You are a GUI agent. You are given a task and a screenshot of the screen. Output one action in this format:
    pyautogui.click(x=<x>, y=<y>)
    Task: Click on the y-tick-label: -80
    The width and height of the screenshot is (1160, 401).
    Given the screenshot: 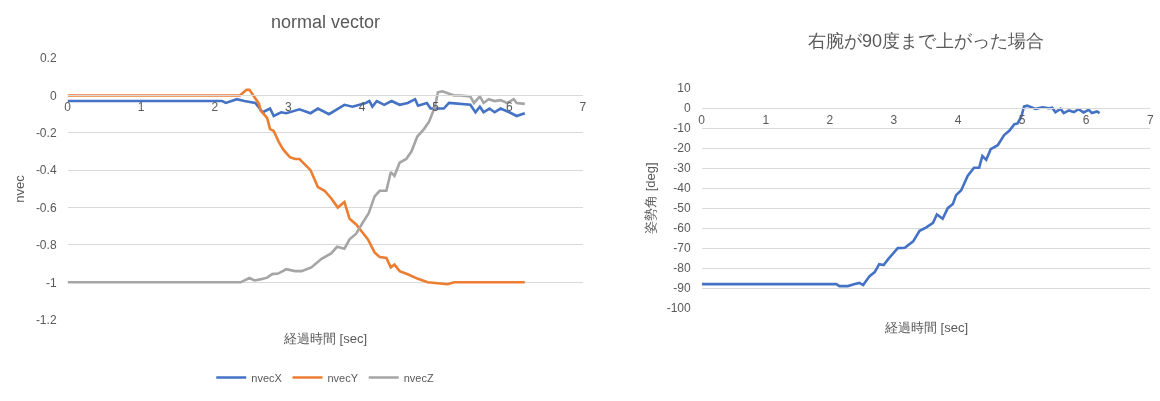 What is the action you would take?
    pyautogui.click(x=682, y=268)
    